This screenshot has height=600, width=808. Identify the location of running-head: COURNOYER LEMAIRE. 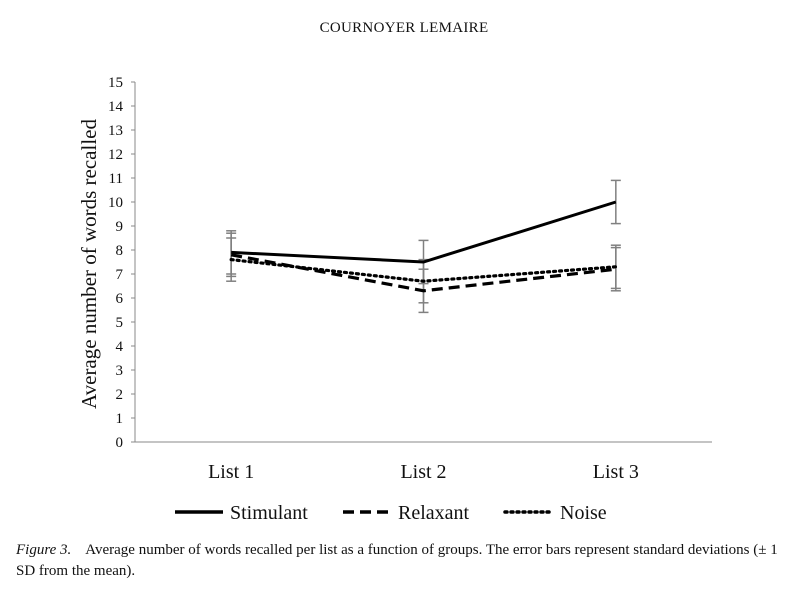
(404, 28).